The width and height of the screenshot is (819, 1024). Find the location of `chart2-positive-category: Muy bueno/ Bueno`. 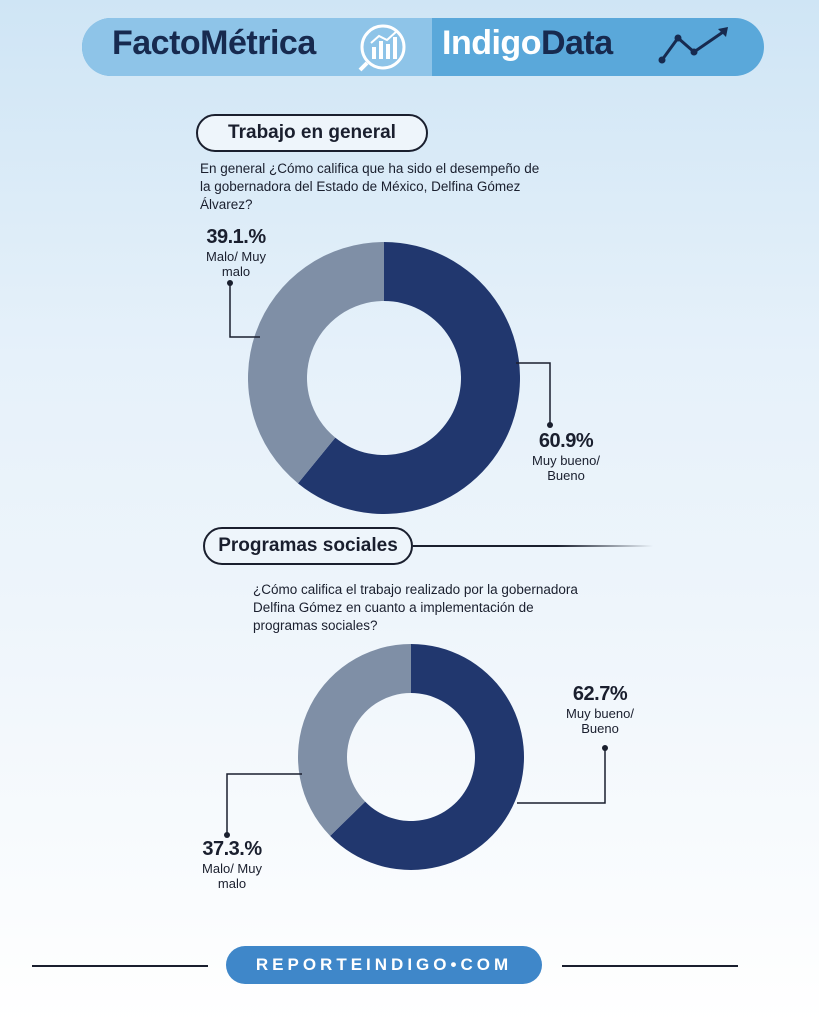

chart2-positive-category: Muy bueno/ Bueno is located at coordinates (600, 721).